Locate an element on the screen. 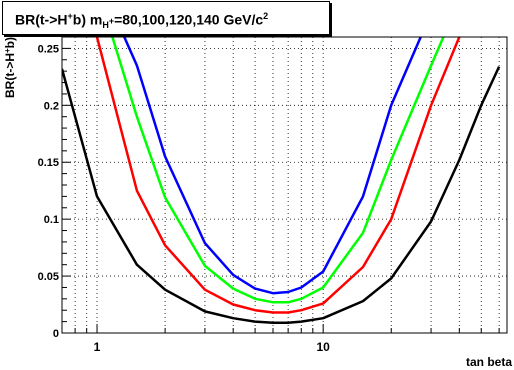 The width and height of the screenshot is (514, 370). chart-title-box: BR(t->H+b) mH+=80,100,120,140 GeV/c2 is located at coordinates (166, 18).